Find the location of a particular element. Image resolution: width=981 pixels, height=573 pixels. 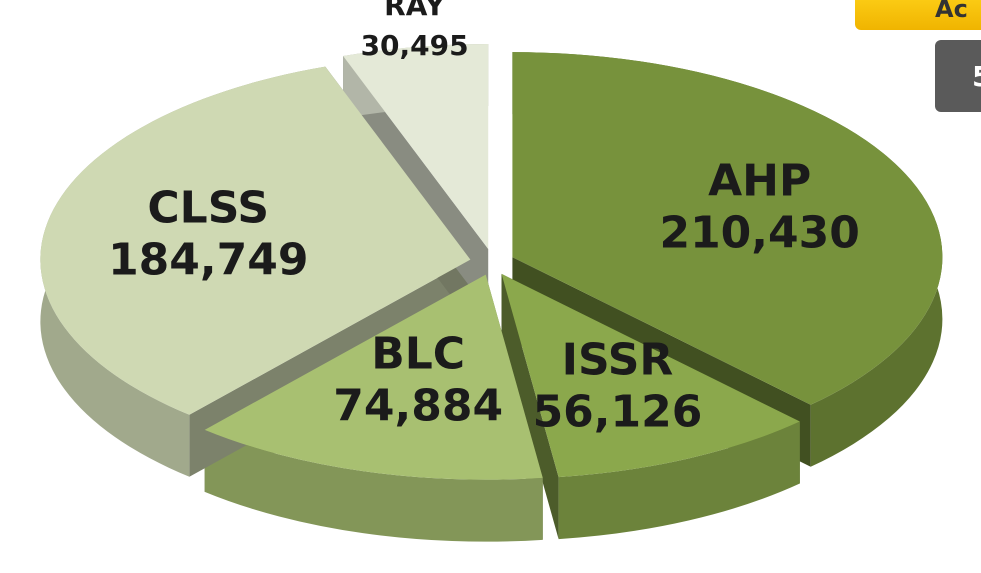

slice-label: ISSR is located at coordinates (618, 359).